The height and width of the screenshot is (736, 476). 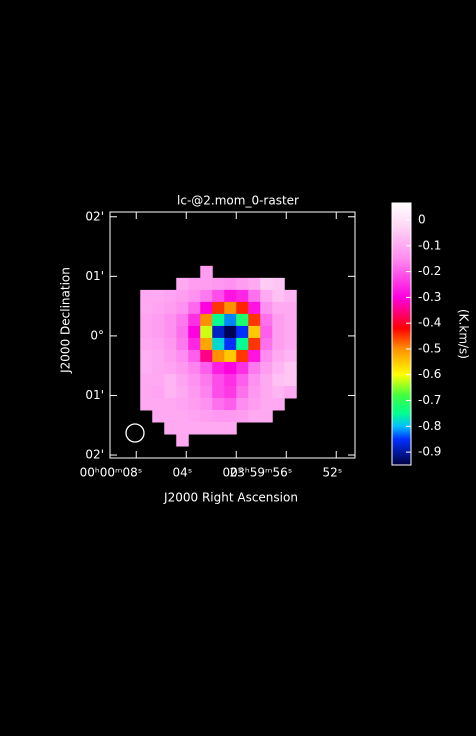 What do you see at coordinates (261, 473) in the screenshot?
I see `x-tick-label: 23ʰ59ᵐ56ˢ` at bounding box center [261, 473].